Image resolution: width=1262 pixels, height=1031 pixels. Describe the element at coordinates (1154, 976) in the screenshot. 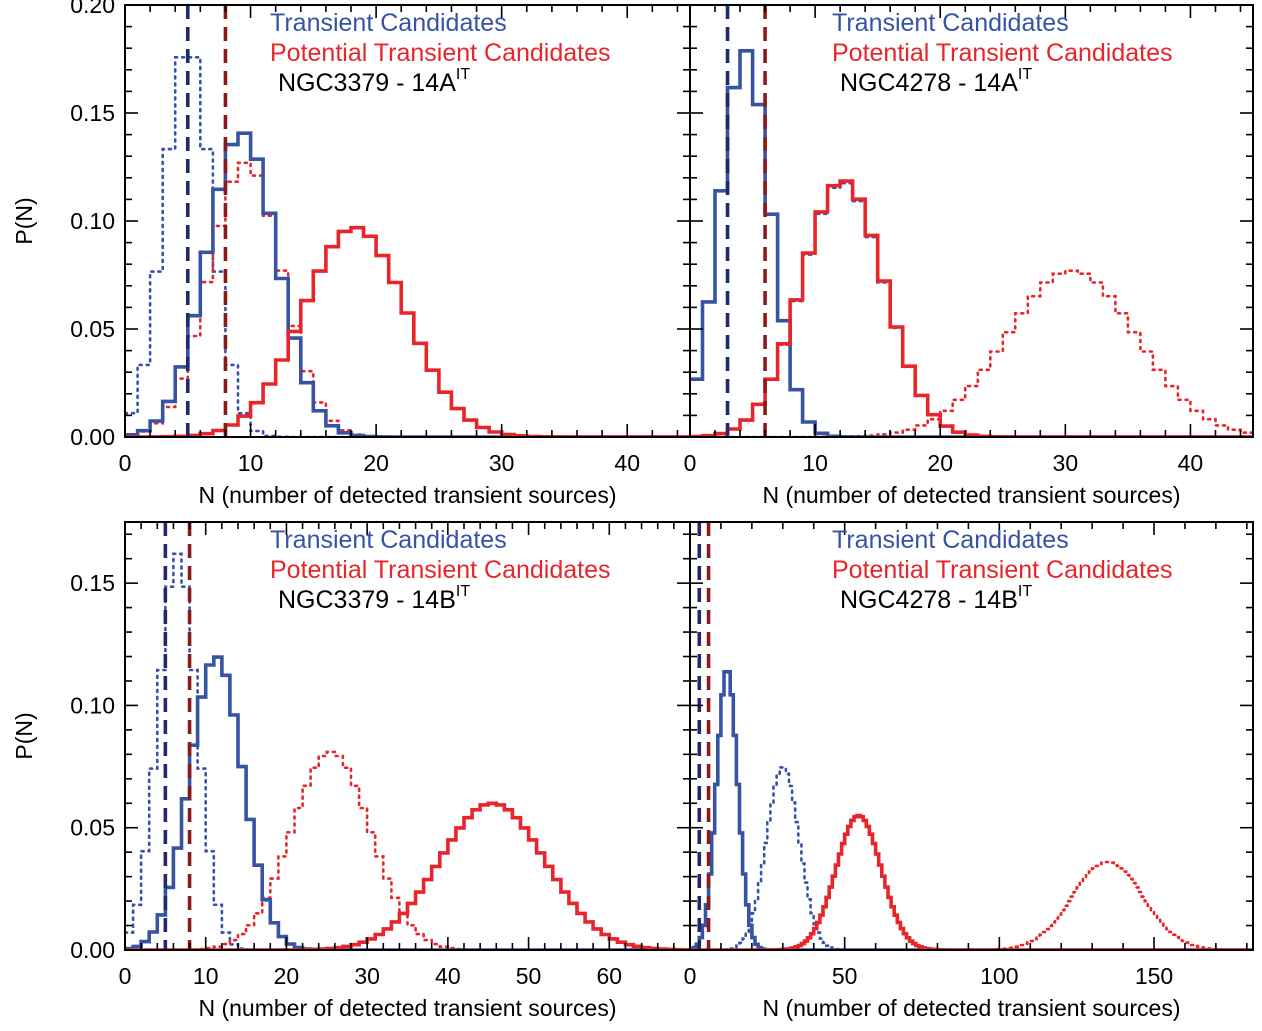

I see `x-tick-label: 150` at that location.